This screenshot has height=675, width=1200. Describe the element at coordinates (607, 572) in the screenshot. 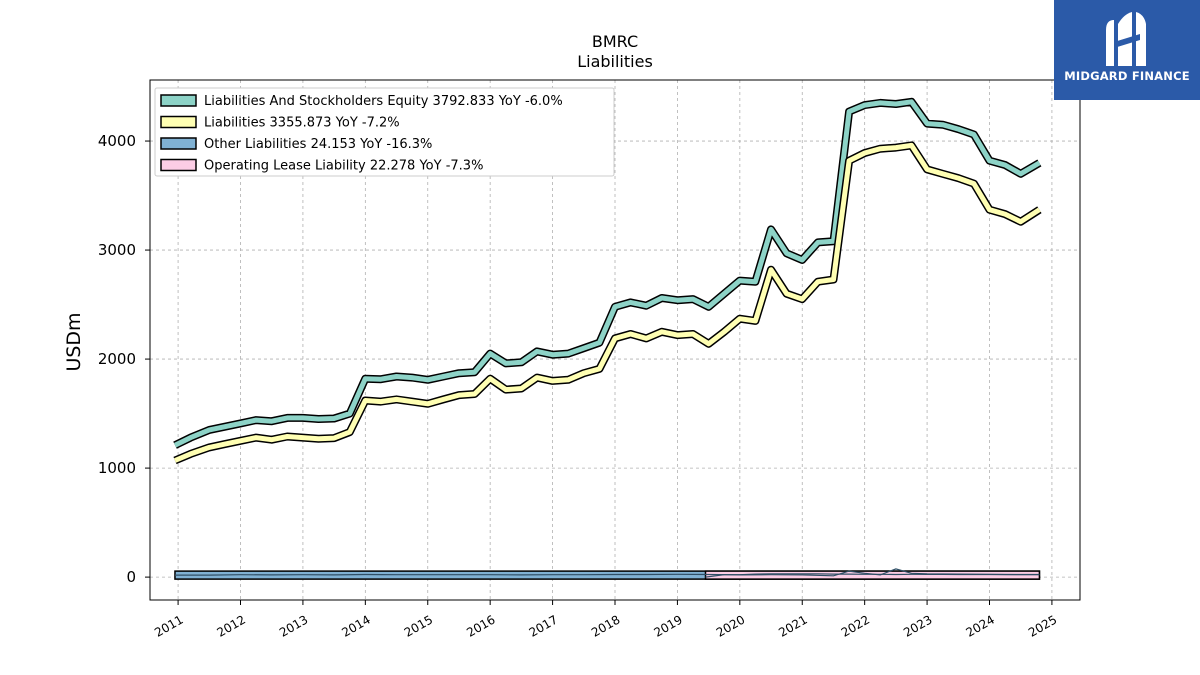

I see `series-line-other-liabilities` at that location.